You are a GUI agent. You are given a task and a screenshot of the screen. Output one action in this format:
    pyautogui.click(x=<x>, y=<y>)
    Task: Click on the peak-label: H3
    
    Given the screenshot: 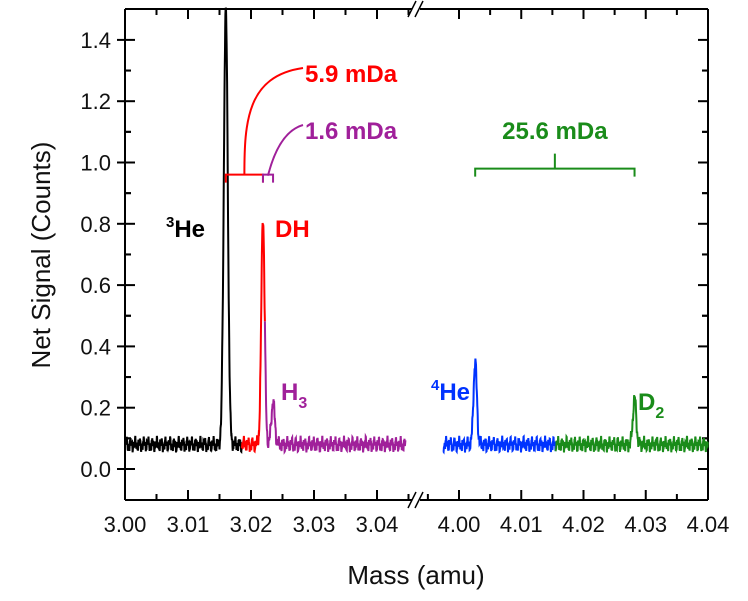 What is the action you would take?
    pyautogui.click(x=294, y=395)
    